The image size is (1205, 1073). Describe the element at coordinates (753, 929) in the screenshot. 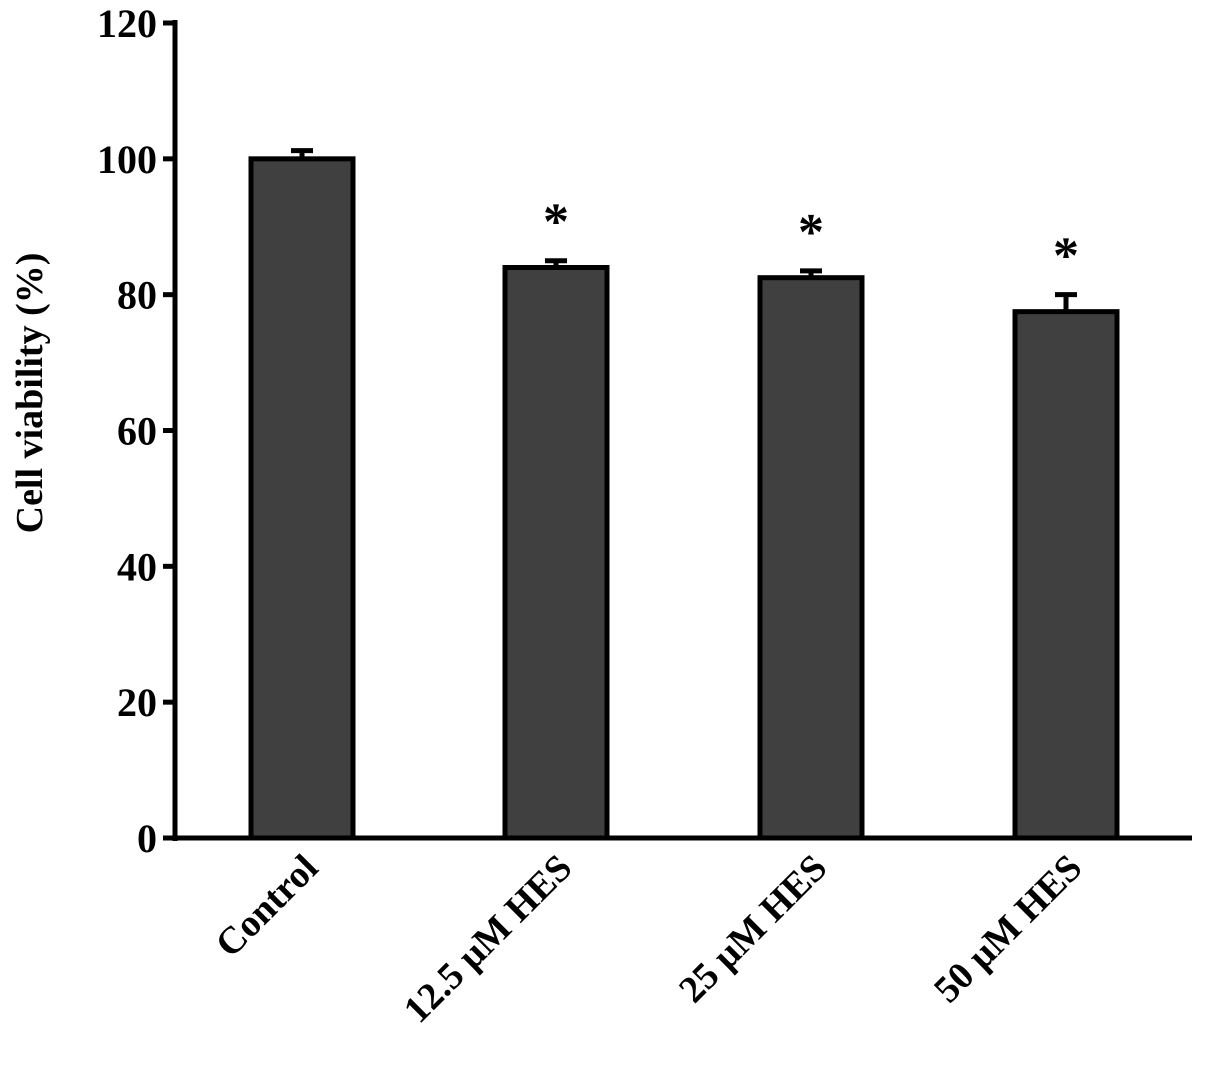

I see `x-tick-label: 25 μM HES` at that location.